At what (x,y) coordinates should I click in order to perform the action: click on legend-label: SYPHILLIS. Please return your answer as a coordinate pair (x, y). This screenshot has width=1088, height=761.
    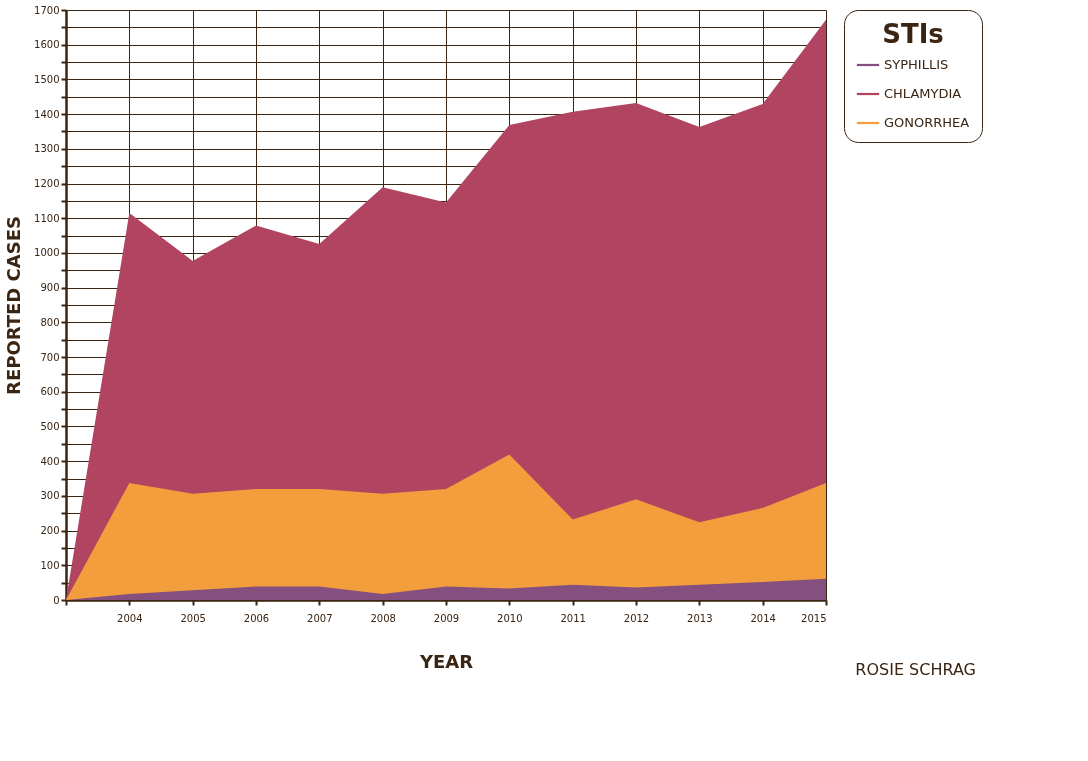
    Looking at the image, I should click on (916, 64).